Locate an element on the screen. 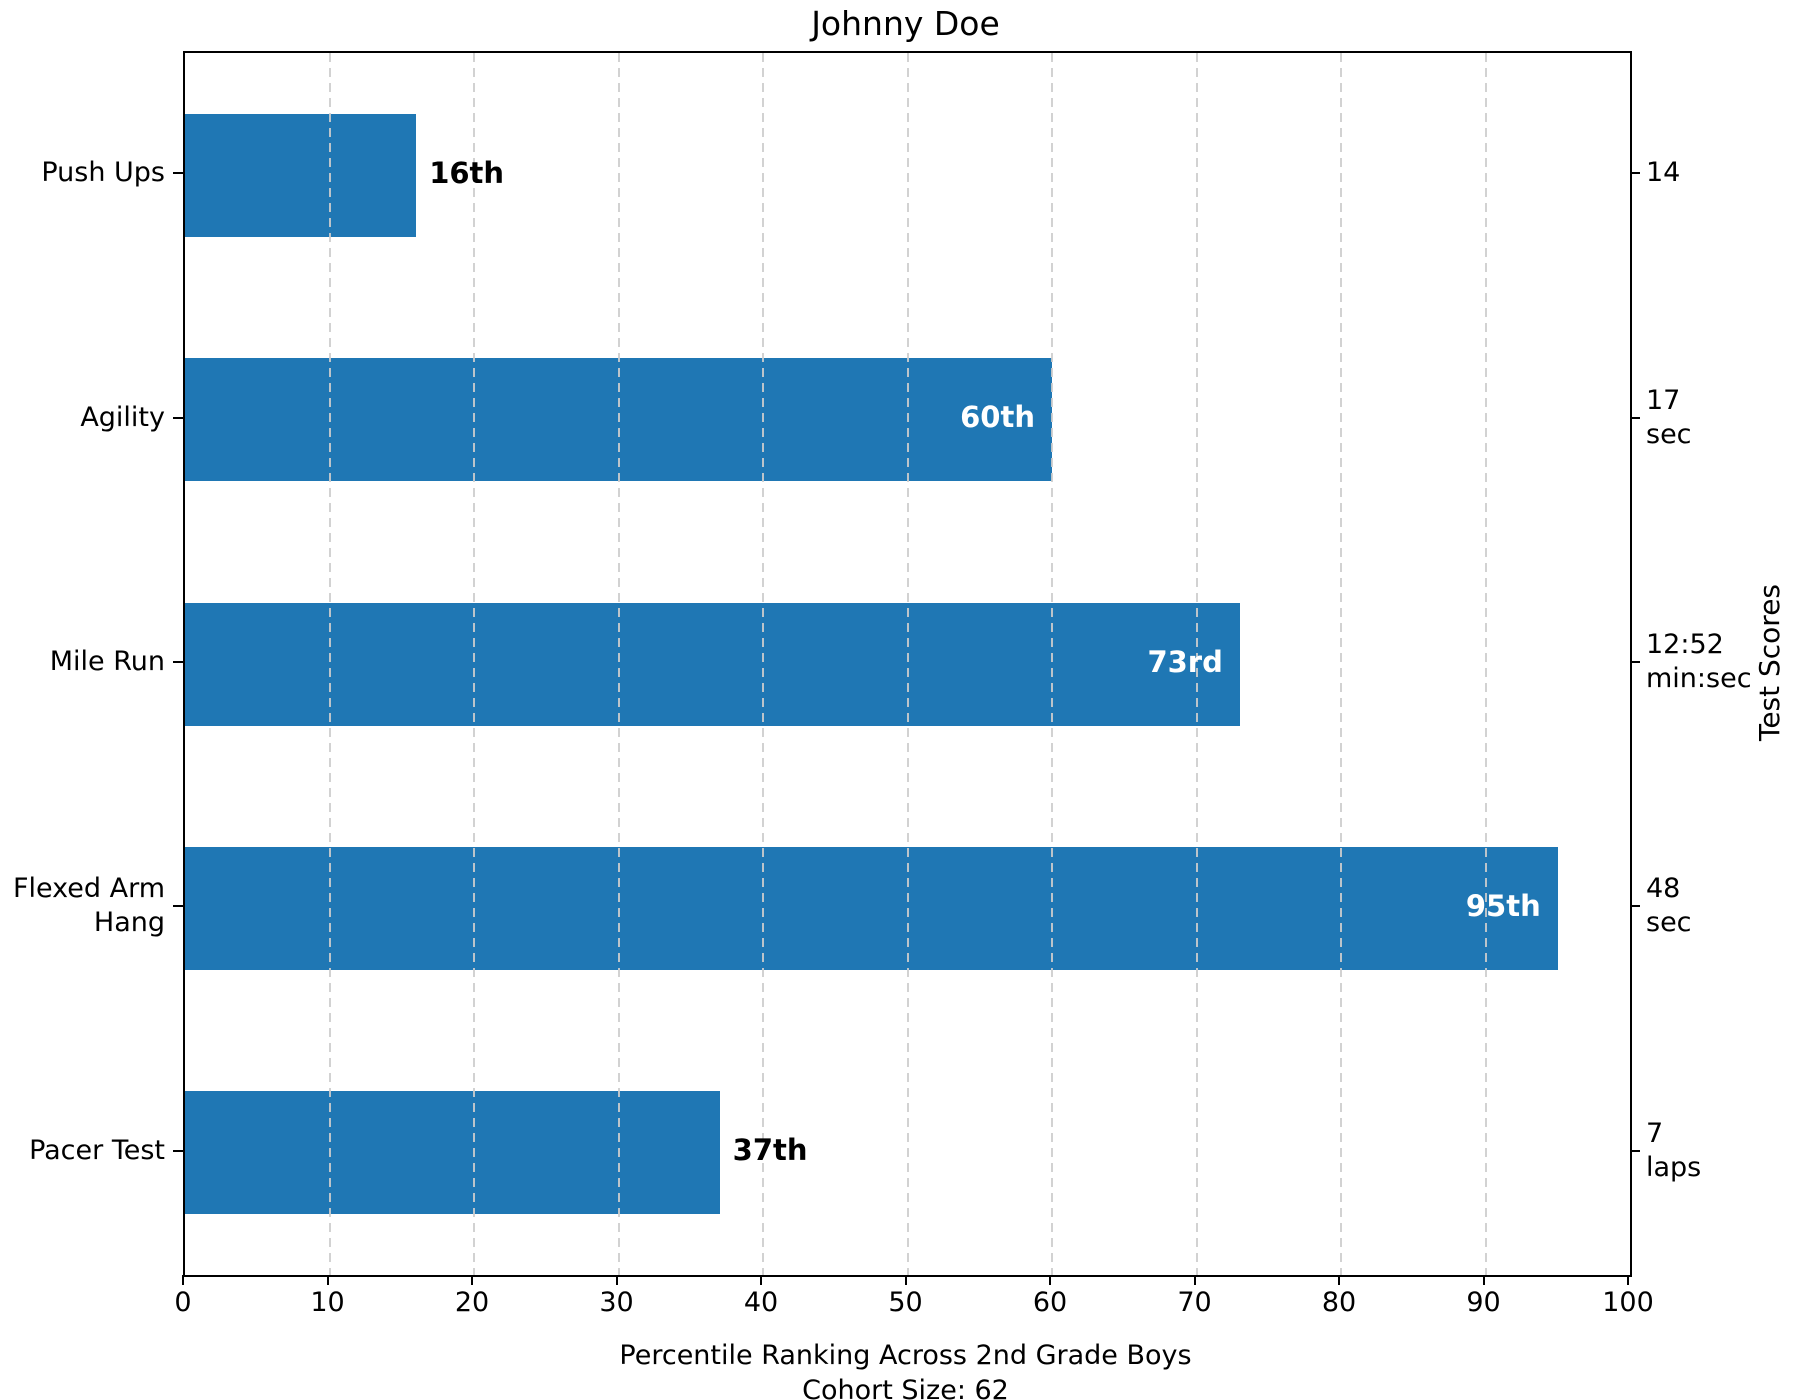  chart-title: Johnny Doe is located at coordinates (905, 23).